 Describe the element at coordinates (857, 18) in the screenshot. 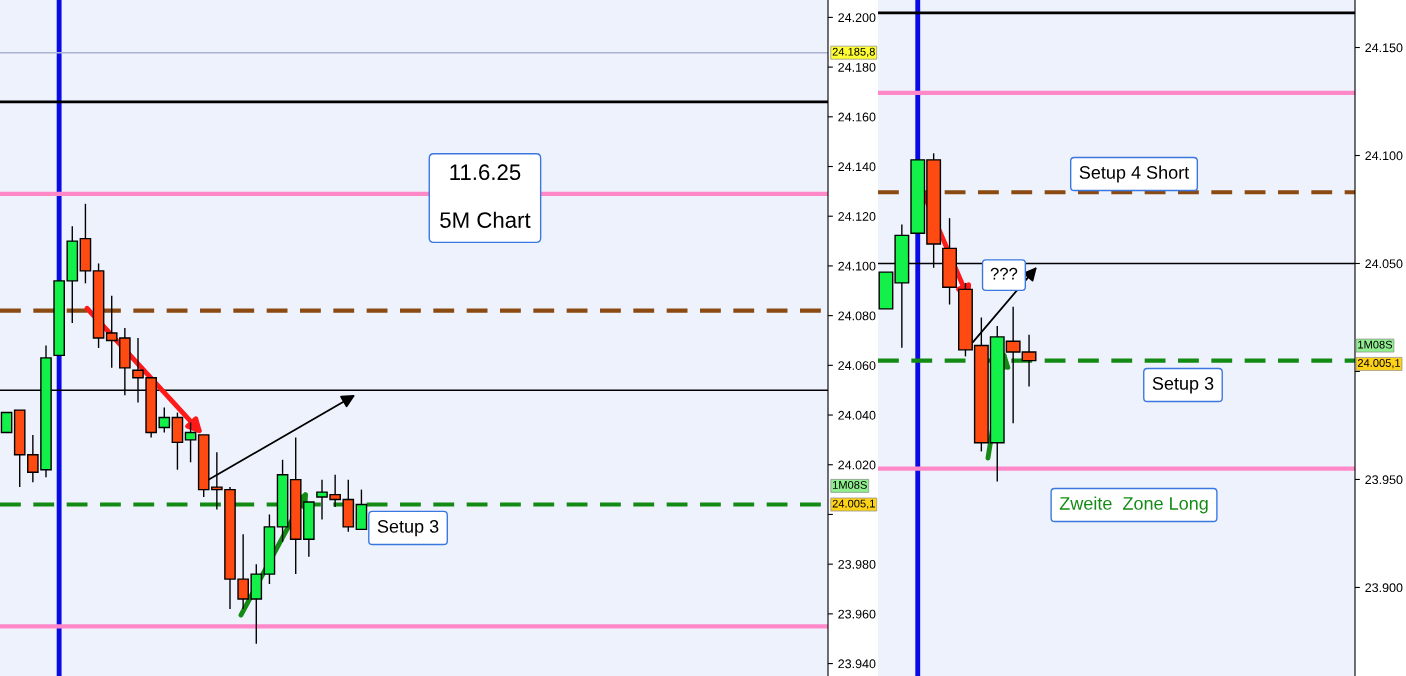

I see `y-tick-label: 24.200` at that location.